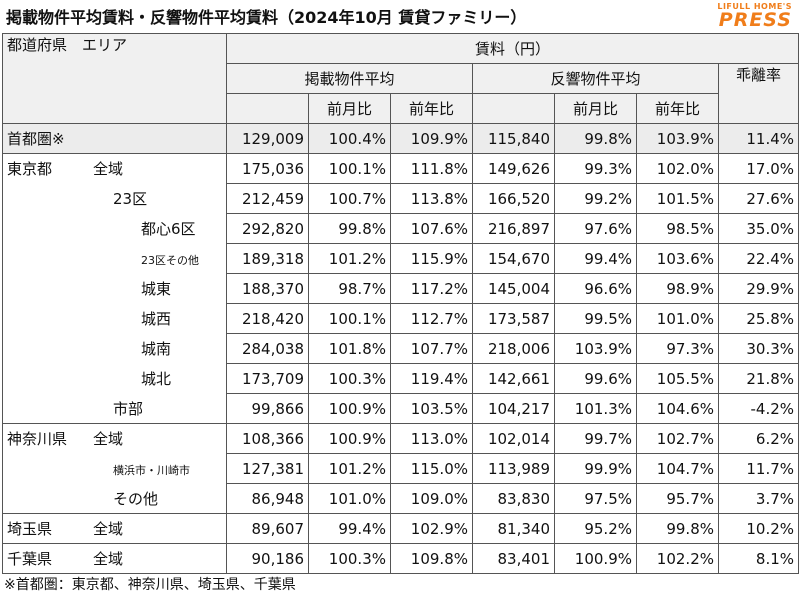 This screenshot has width=800, height=600. I want to click on area-label: 城南, so click(156, 349).